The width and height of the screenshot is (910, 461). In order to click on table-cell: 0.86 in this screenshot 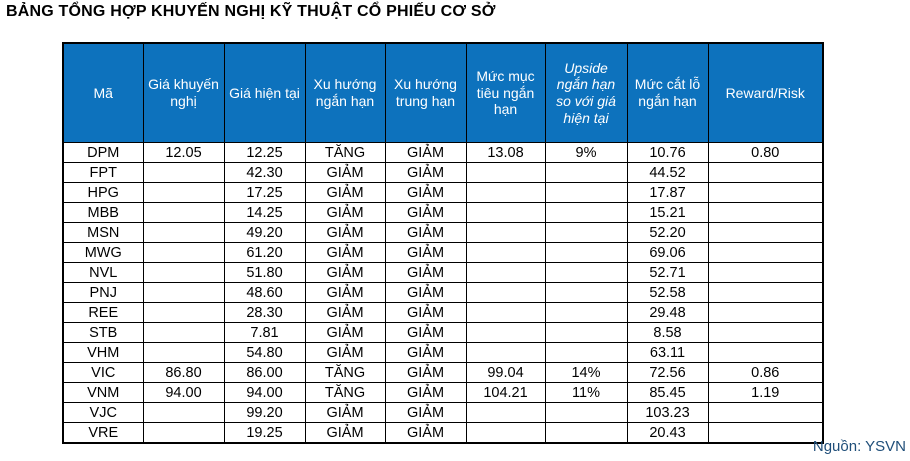, I will do `click(765, 372)`.